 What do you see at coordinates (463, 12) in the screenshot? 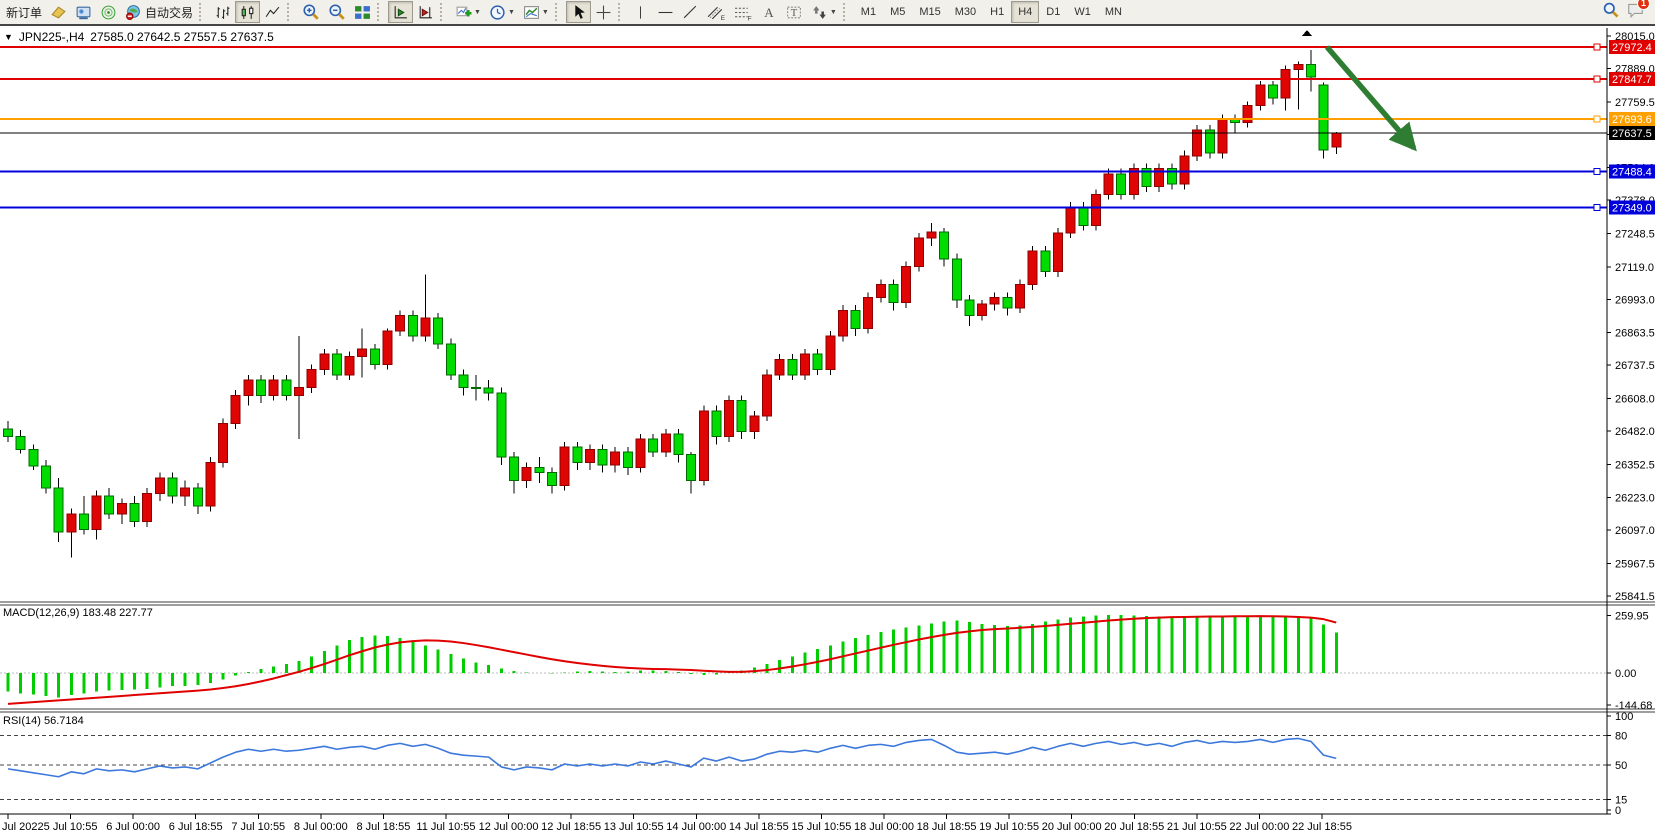
I see `indicators-icon` at bounding box center [463, 12].